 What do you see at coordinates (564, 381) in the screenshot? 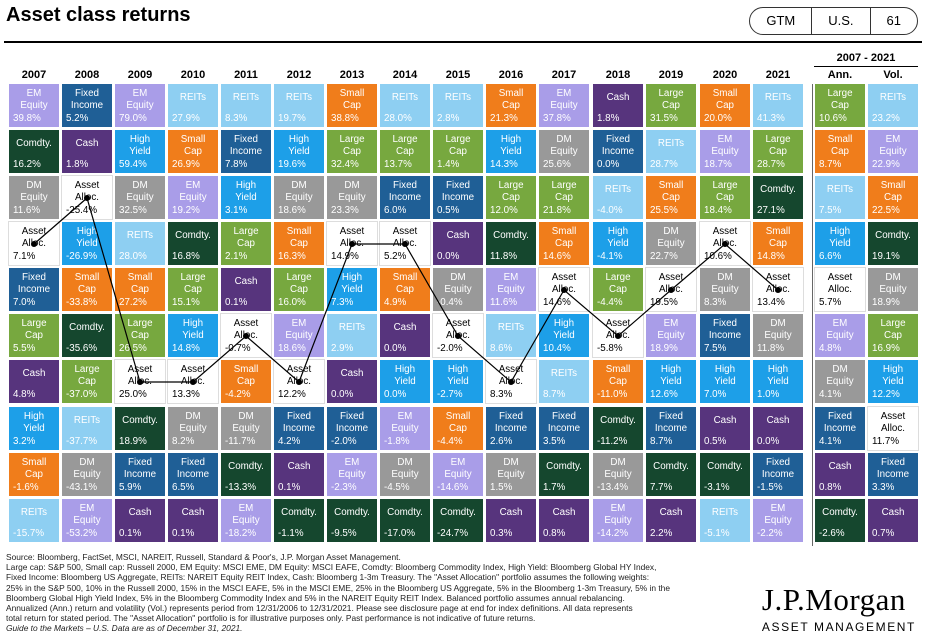
I see `return-cell: REITs 8.7%` at bounding box center [564, 381].